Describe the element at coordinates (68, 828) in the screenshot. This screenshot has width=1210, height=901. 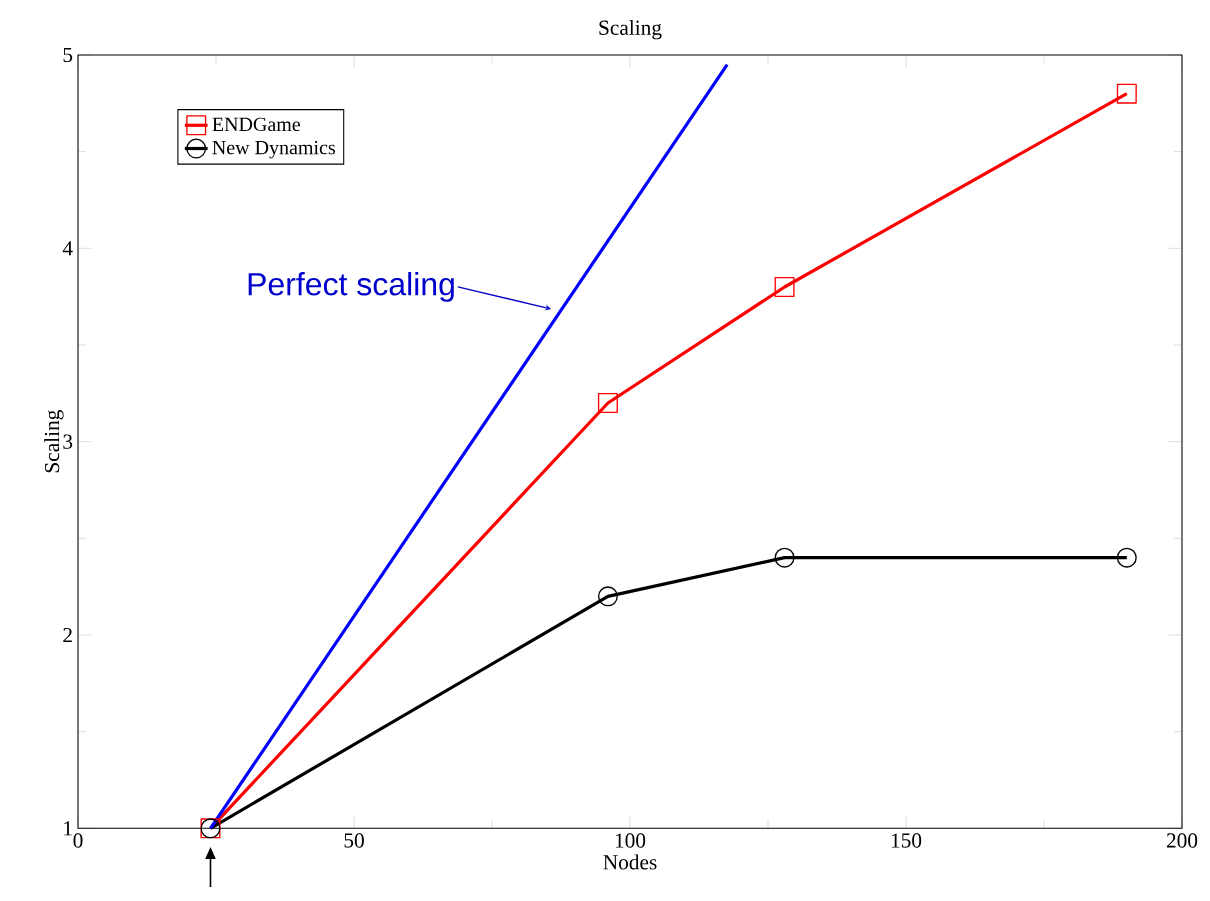
I see `y-tick-label: 1` at that location.